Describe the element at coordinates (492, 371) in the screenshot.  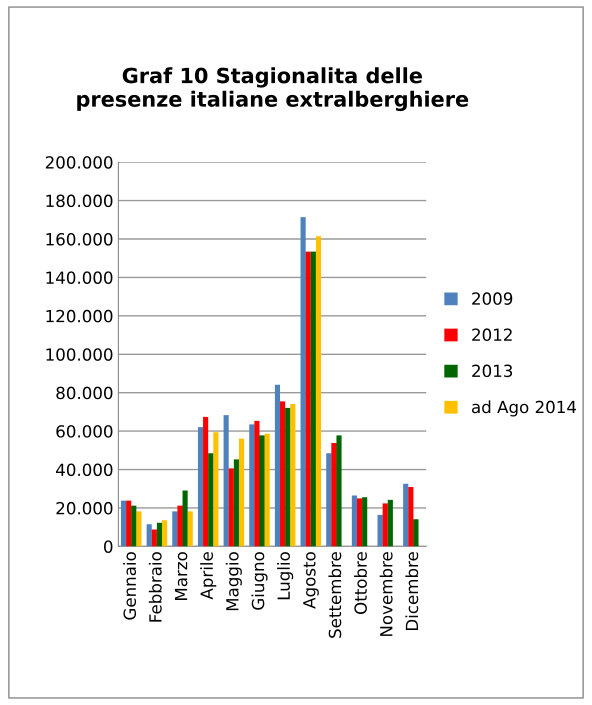
I see `legend-label: 2013` at that location.